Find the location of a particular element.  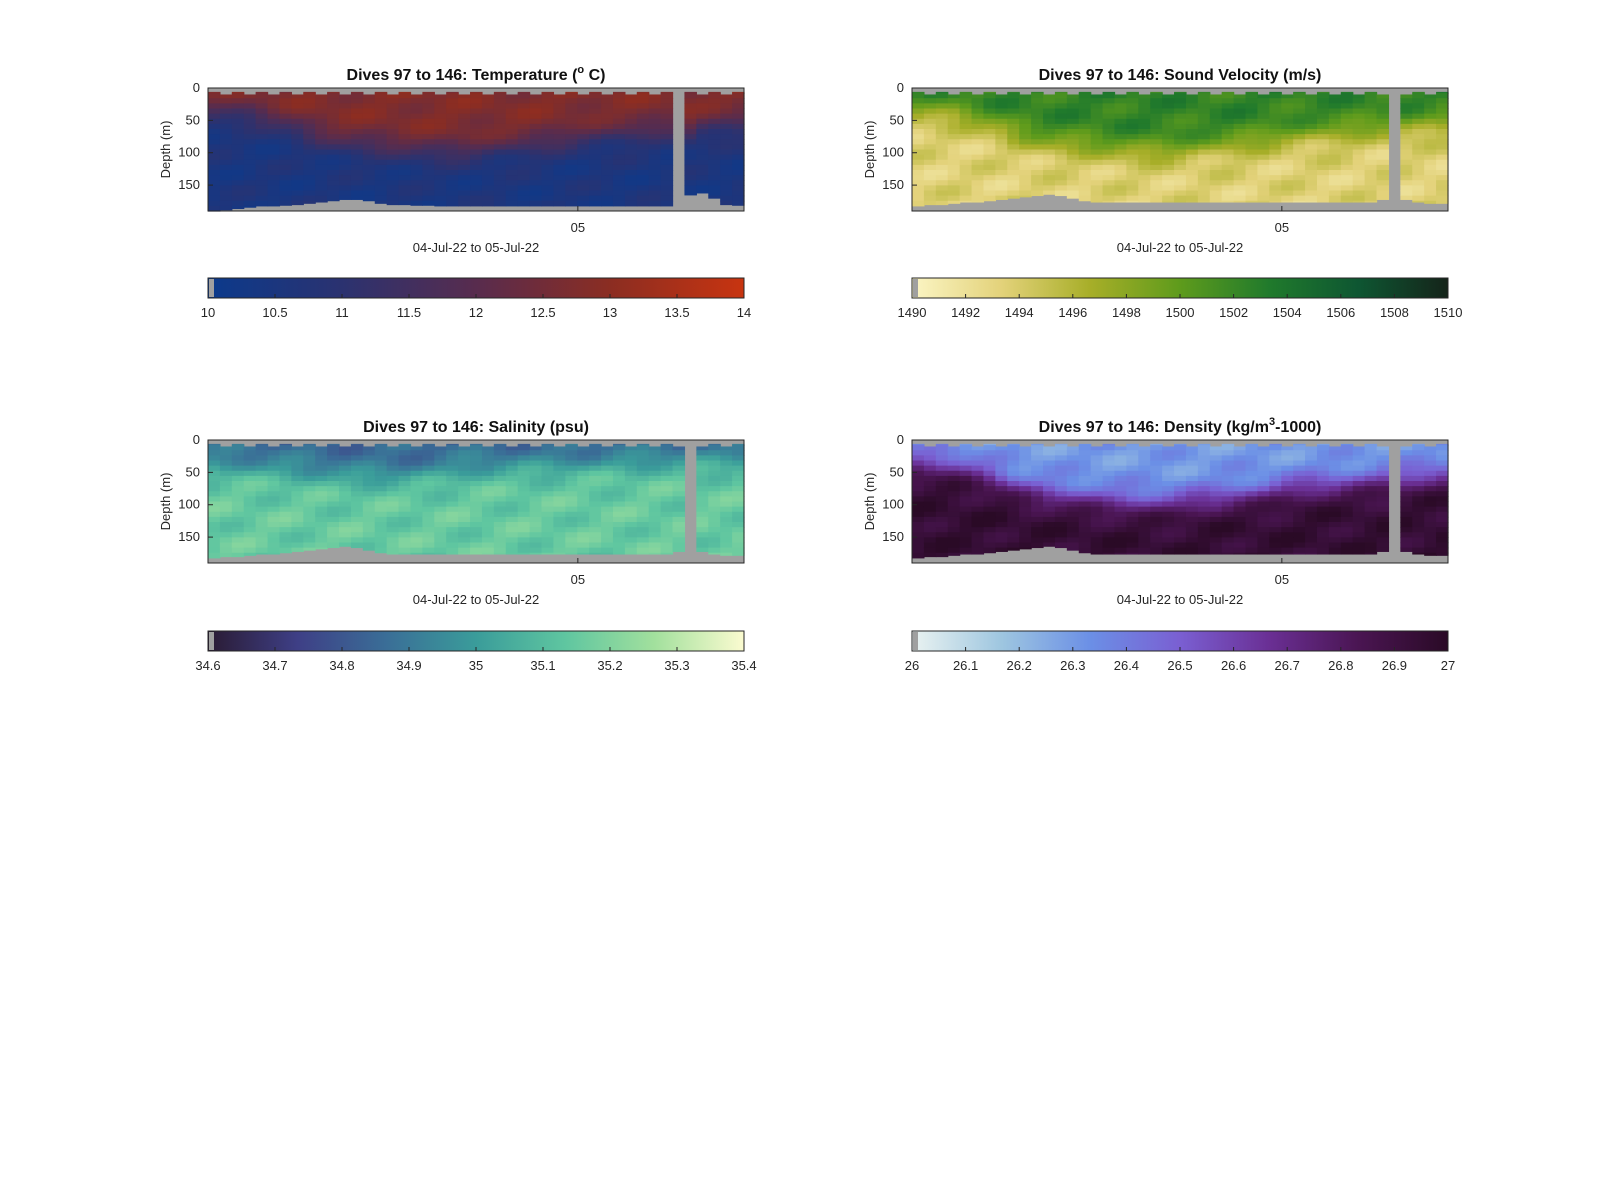

y-tick-label: 50 is located at coordinates (897, 471).